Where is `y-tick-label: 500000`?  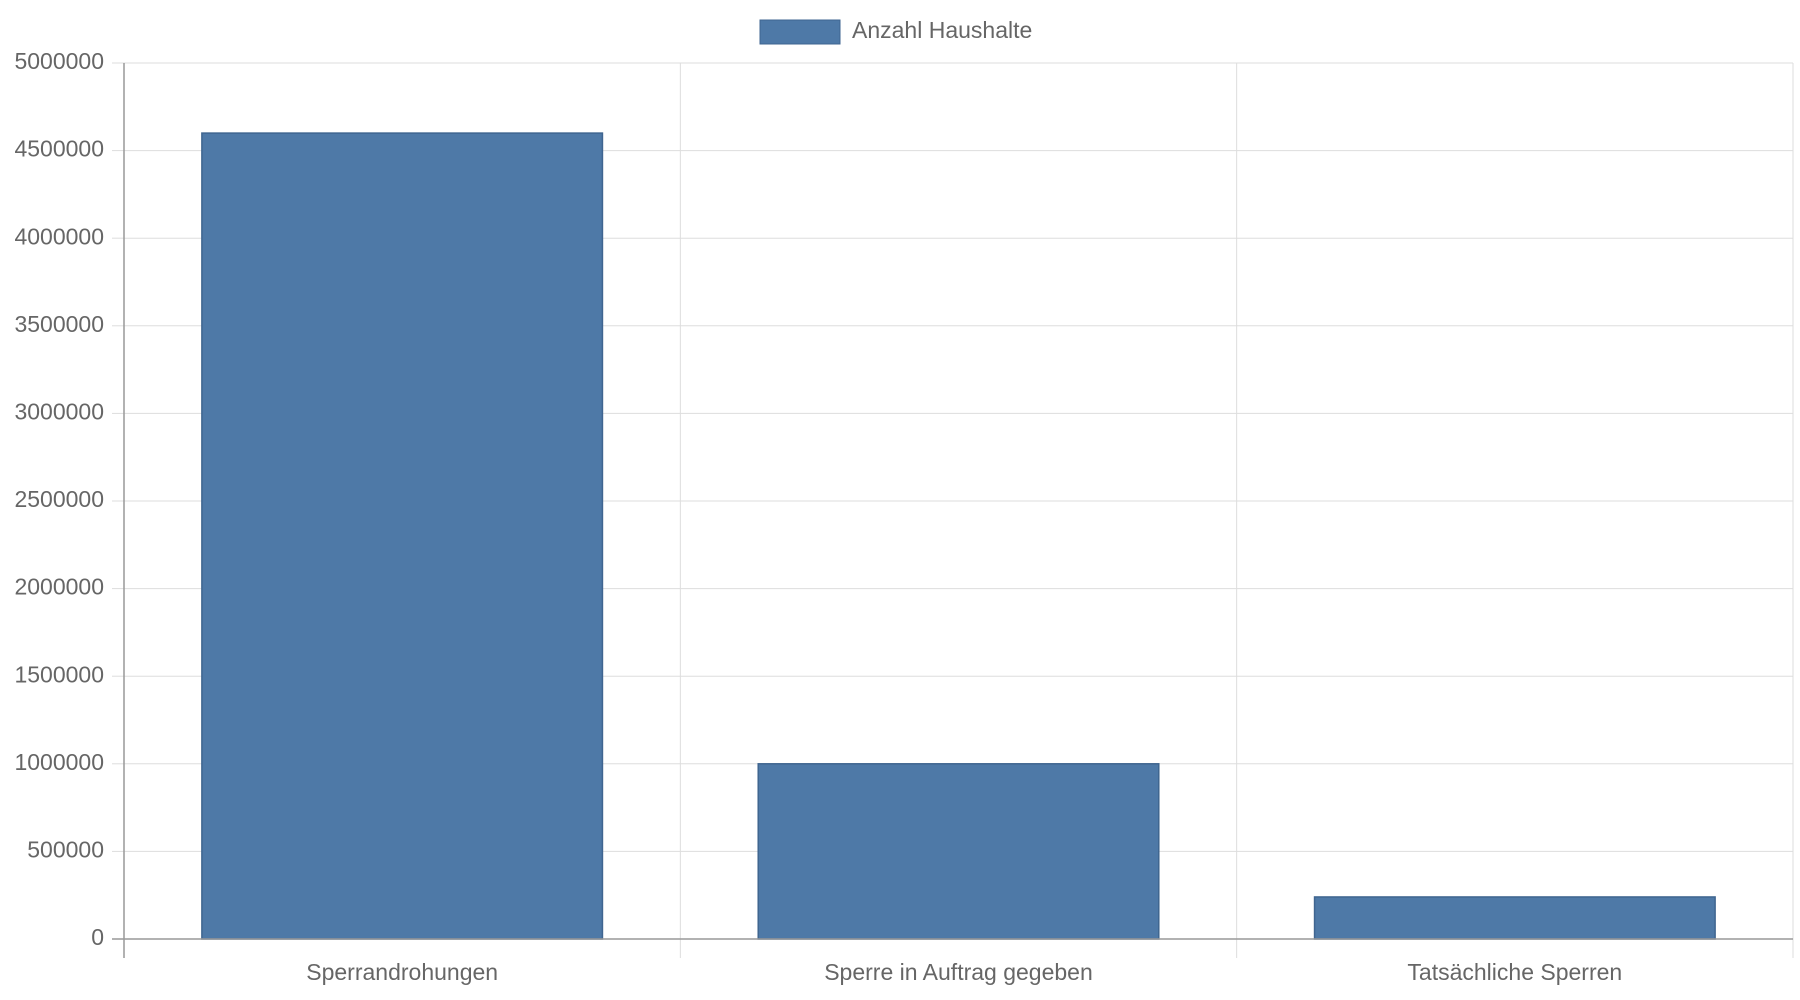 y-tick-label: 500000 is located at coordinates (65, 849).